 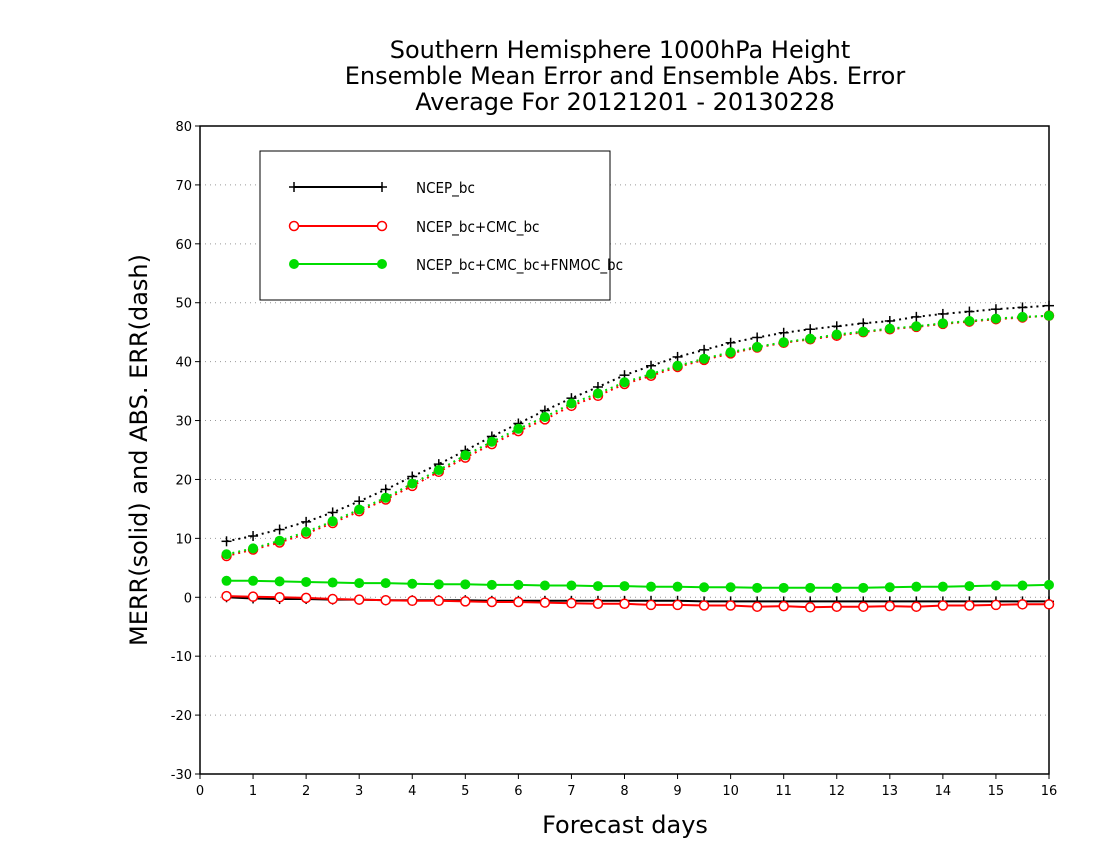 What do you see at coordinates (139, 450) in the screenshot?
I see `y-axis-label: MERR(solid) and ABS. ERR(dash)` at bounding box center [139, 450].